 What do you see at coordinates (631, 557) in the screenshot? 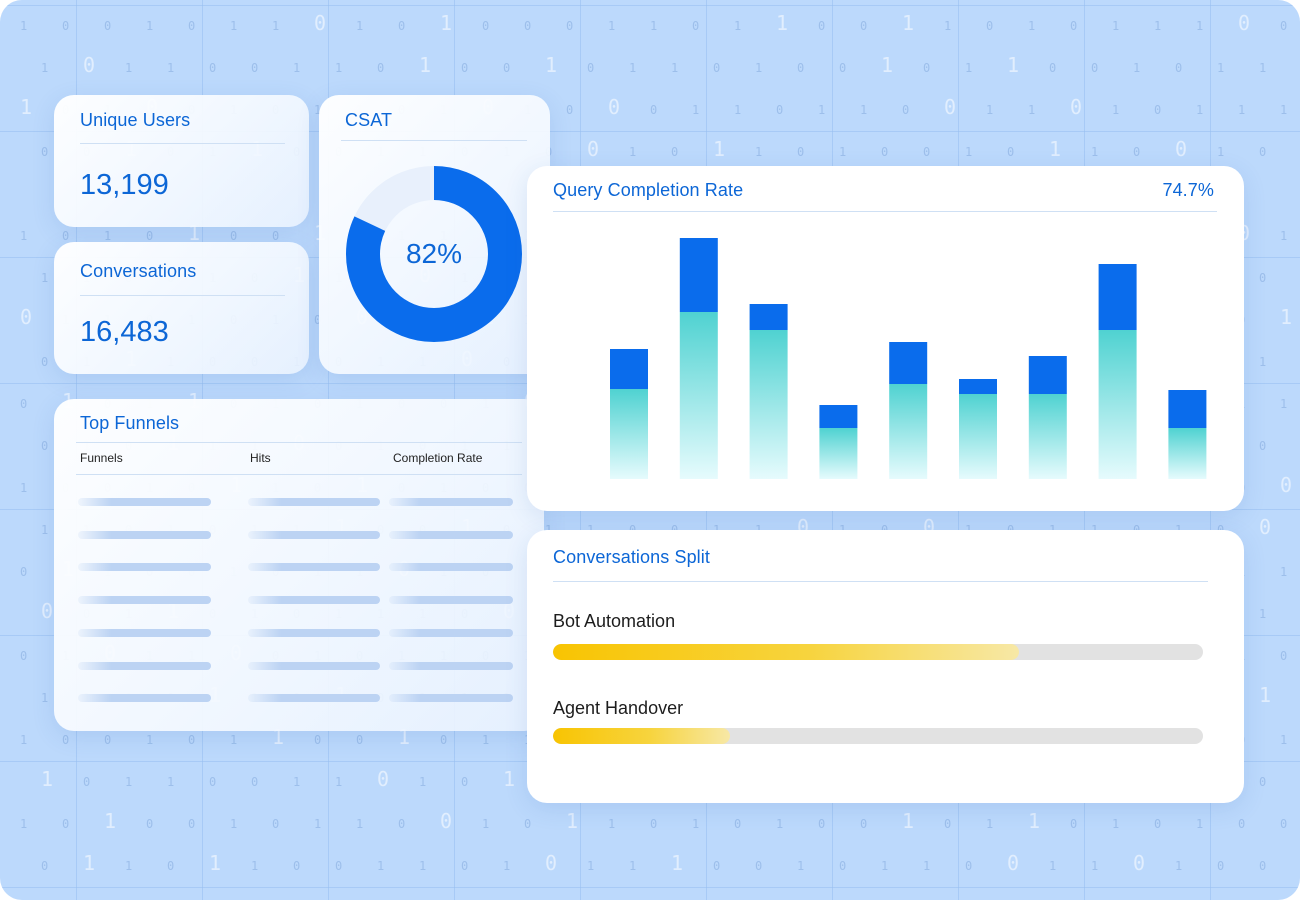
I see `conversations-split-title: Conversations Split` at bounding box center [631, 557].